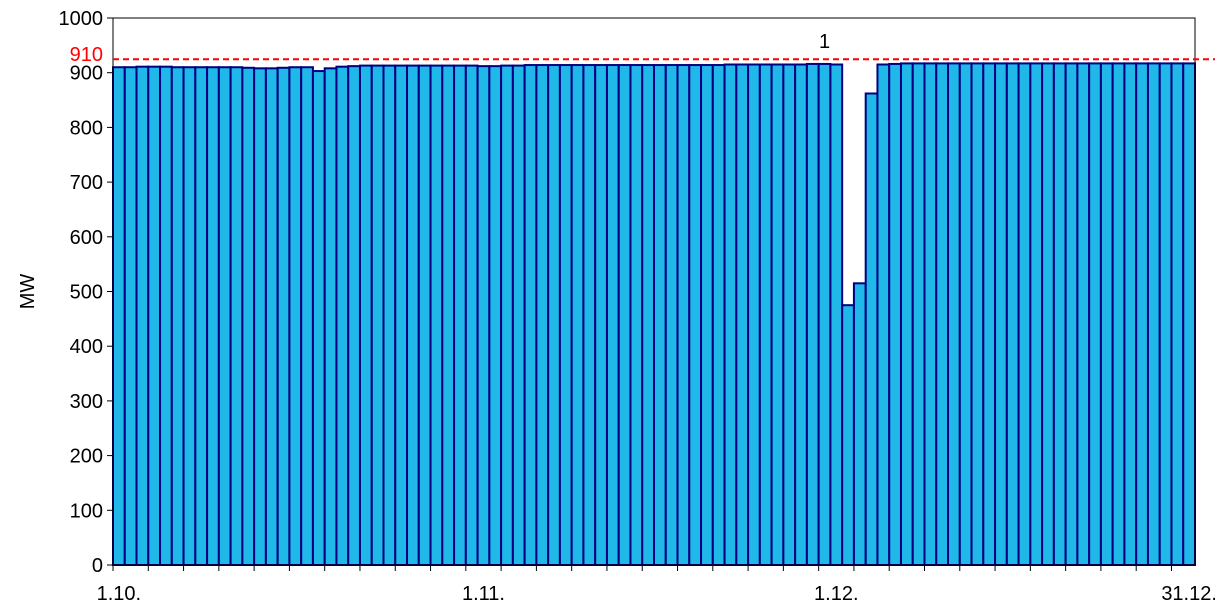 The image size is (1215, 612). What do you see at coordinates (642, 55) in the screenshot?
I see `reference-line-group: 910` at bounding box center [642, 55].